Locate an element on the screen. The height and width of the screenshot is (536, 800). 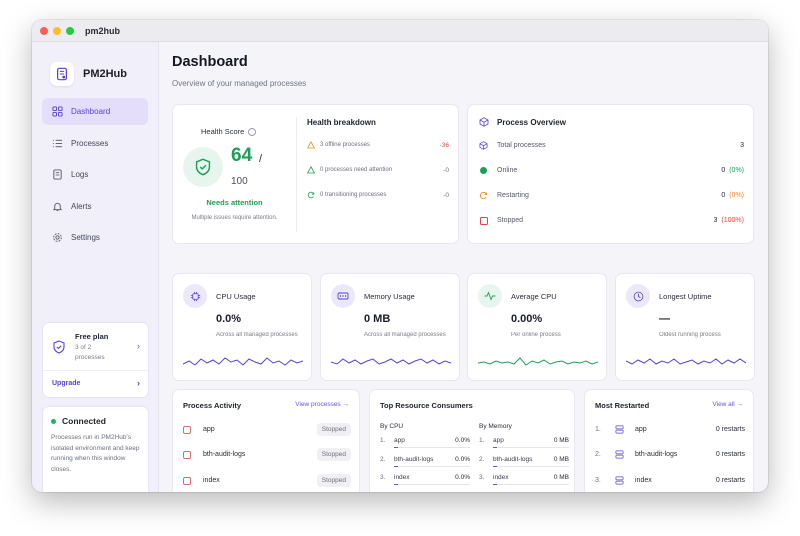
list-item: 2. bth-audit-logs 0.0% is located at coordinates (425, 465).